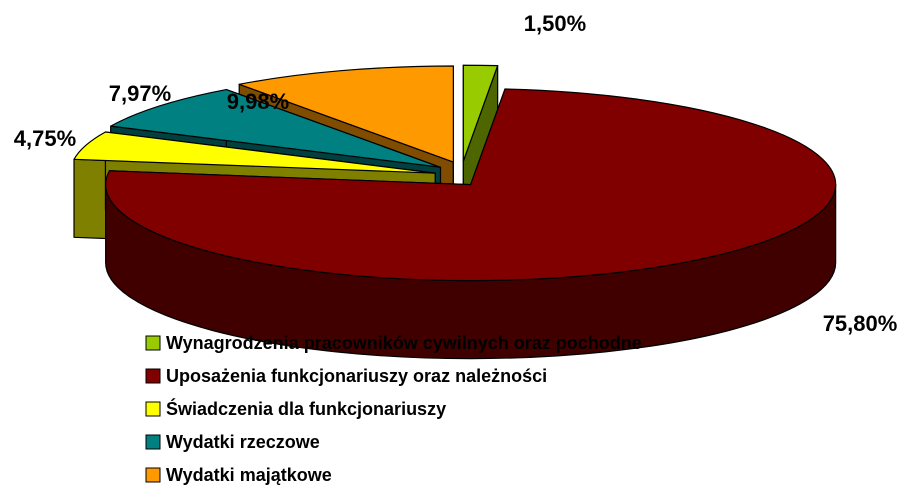 This screenshot has width=915, height=504. Describe the element at coordinates (258, 101) in the screenshot. I see `data-label: 9,98%` at that location.